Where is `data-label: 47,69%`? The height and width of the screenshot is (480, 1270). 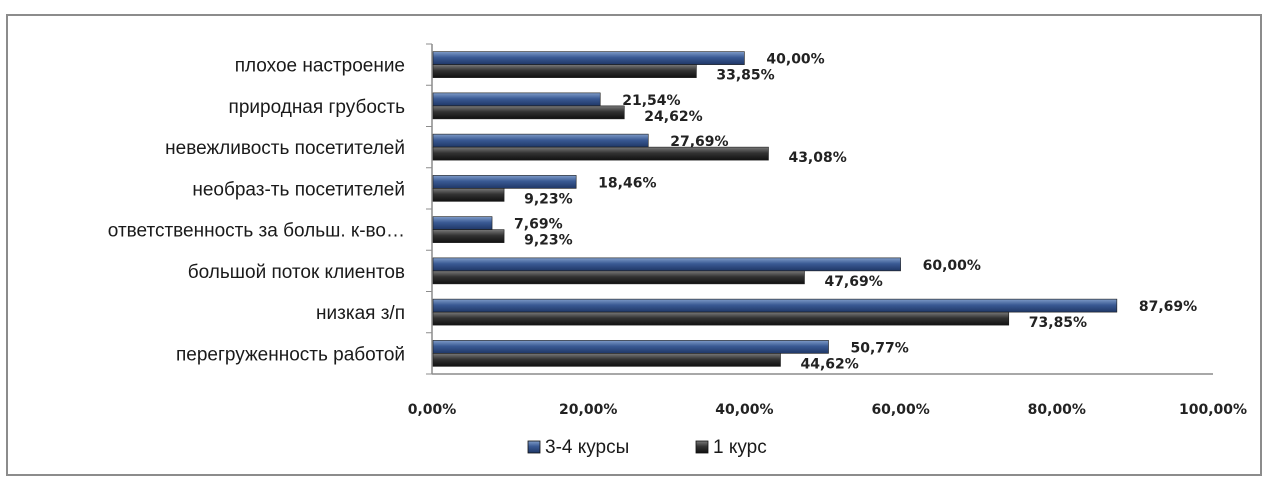 data-label: 47,69% is located at coordinates (853, 282).